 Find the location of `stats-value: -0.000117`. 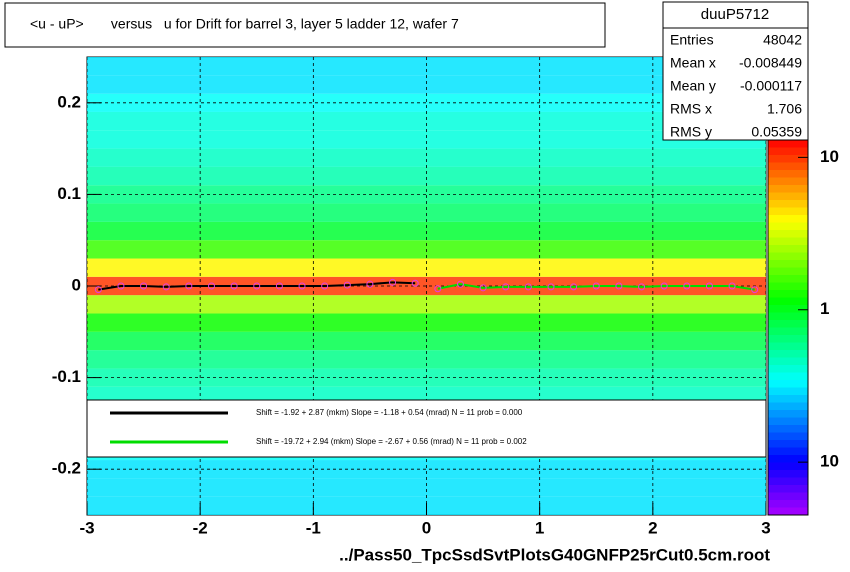

stats-value: -0.000117 is located at coordinates (771, 86).